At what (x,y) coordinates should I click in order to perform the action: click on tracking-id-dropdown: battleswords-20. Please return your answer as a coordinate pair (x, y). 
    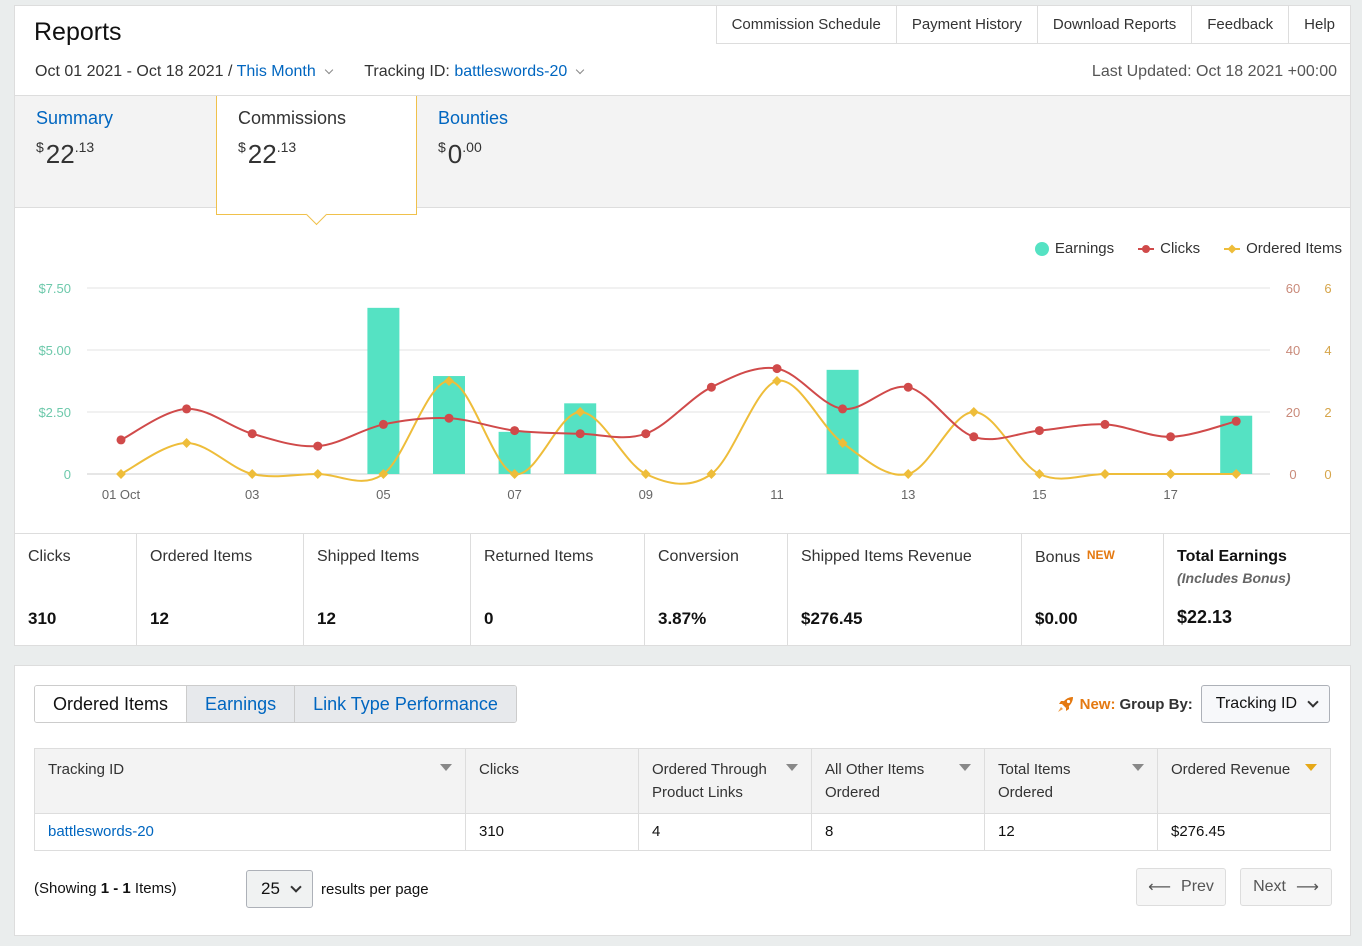
    Looking at the image, I should click on (511, 71).